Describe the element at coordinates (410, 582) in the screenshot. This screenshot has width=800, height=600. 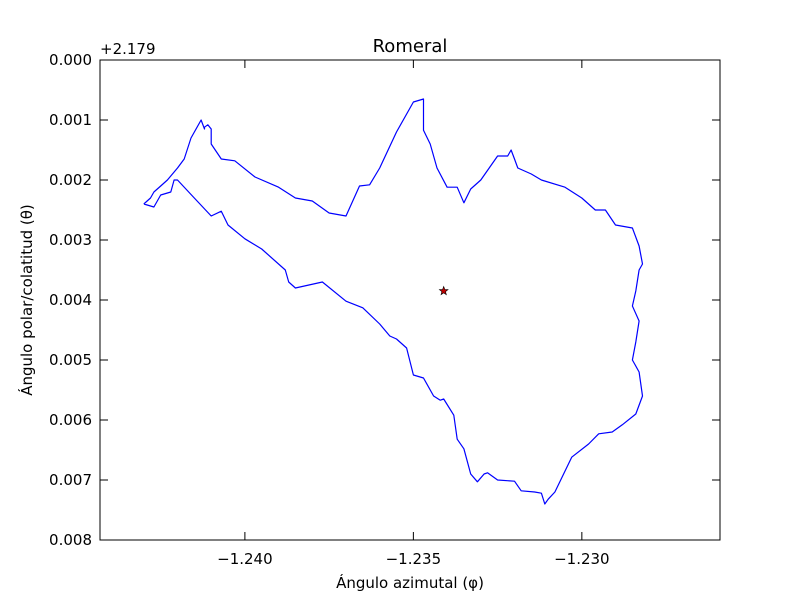
I see `x-axis-label: Ángulo azimutal (φ)` at that location.